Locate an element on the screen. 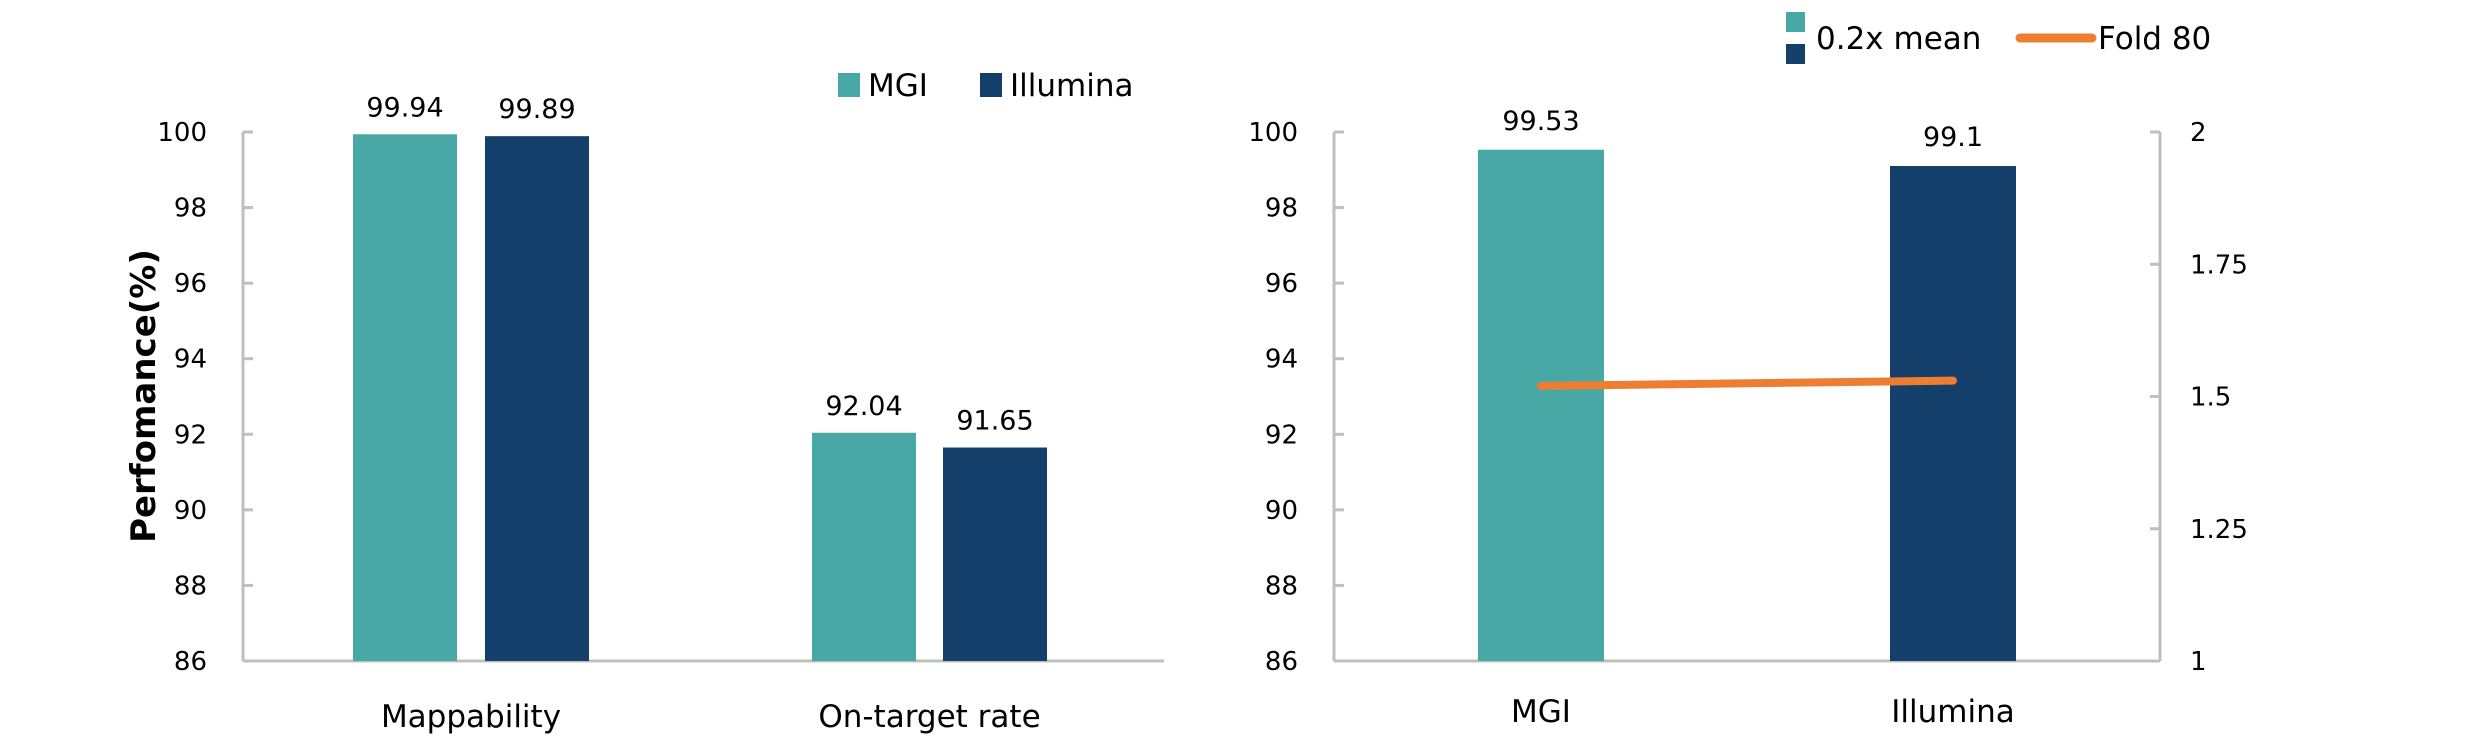  y2-tick-label: 1 is located at coordinates (2198, 662).